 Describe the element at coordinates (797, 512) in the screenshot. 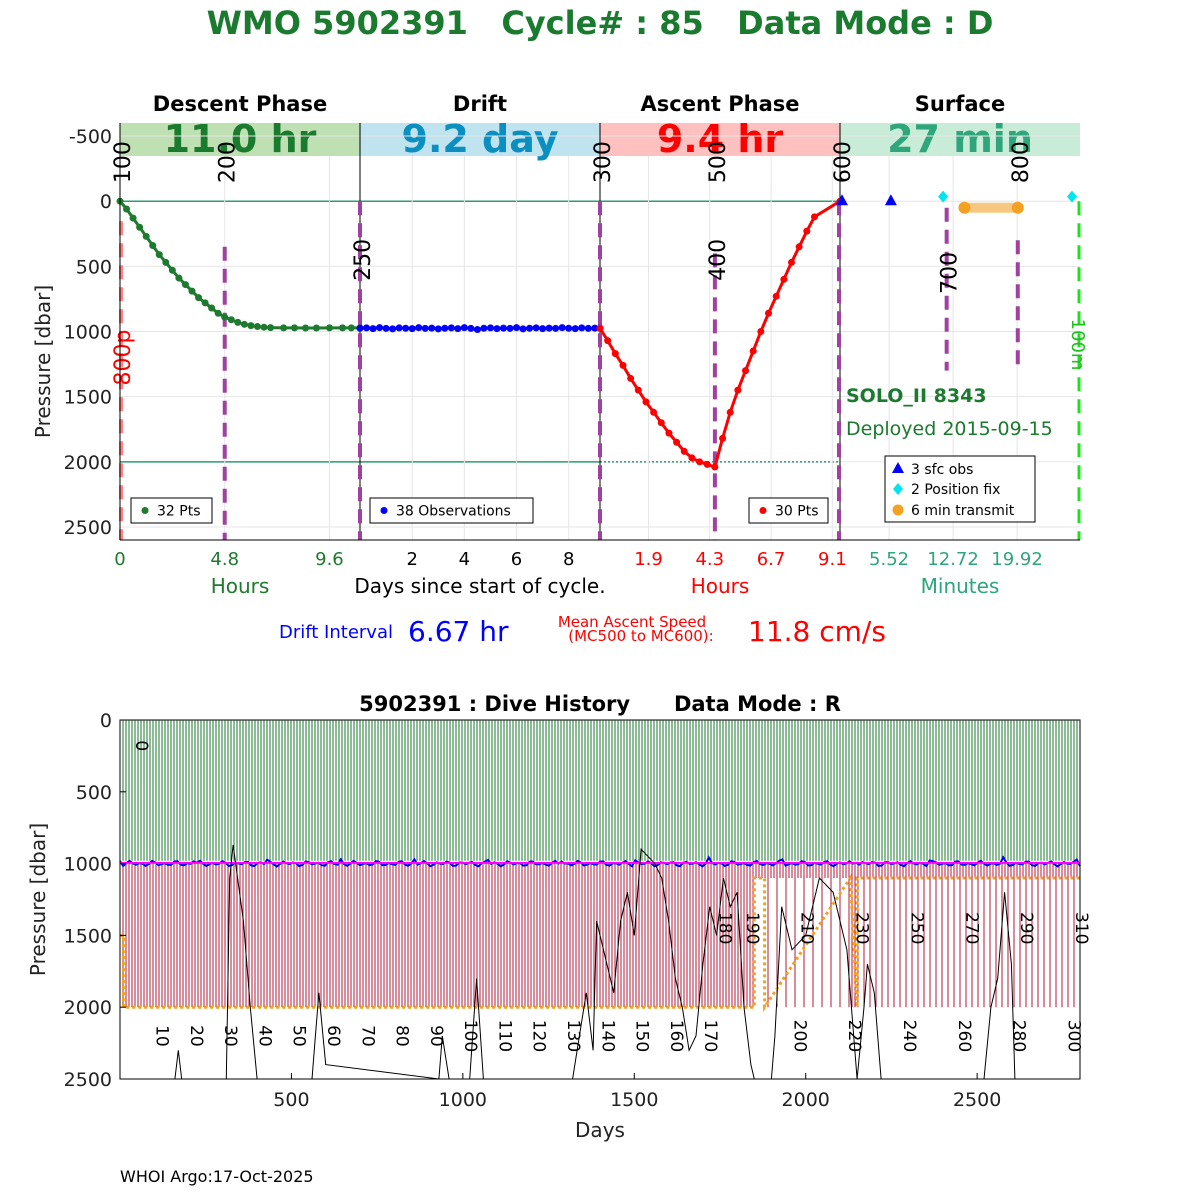

I see `ascent-legend-text: 30 Pts` at that location.